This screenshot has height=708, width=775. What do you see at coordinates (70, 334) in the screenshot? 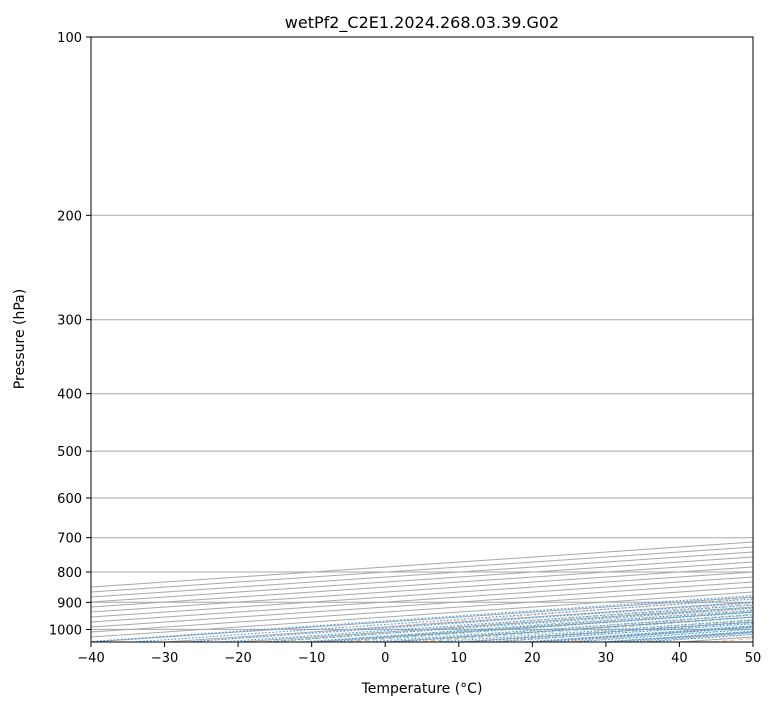
I see `y-axis: 100 200 300 400 500 600 700 800 900 1000` at bounding box center [70, 334].